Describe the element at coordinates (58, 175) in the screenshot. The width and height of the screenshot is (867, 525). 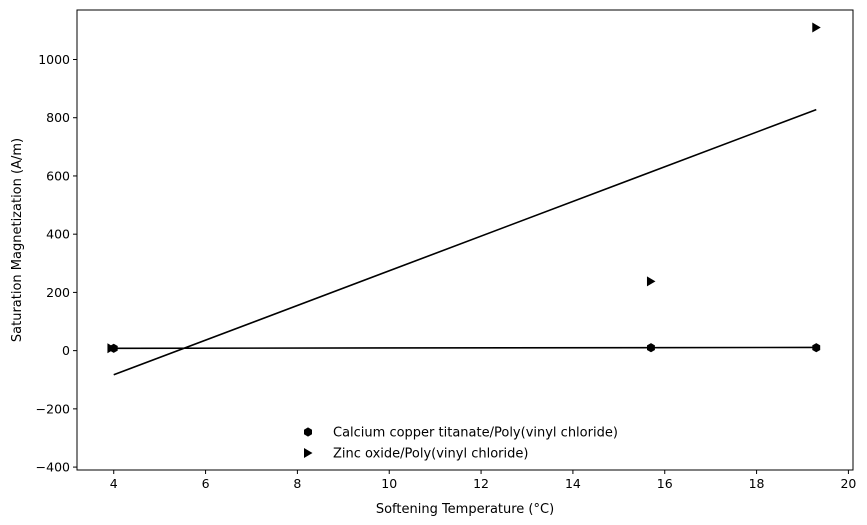
I see `y-tick-label: 600` at that location.